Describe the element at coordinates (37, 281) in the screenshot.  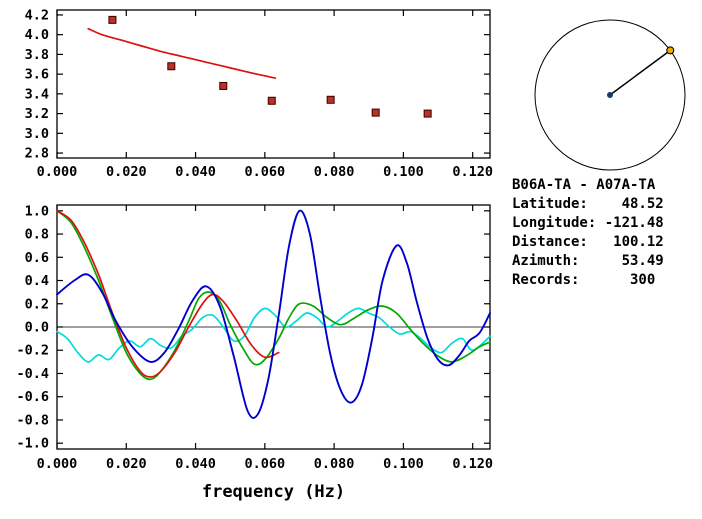
I see `svg-text: 0.4` at that location.